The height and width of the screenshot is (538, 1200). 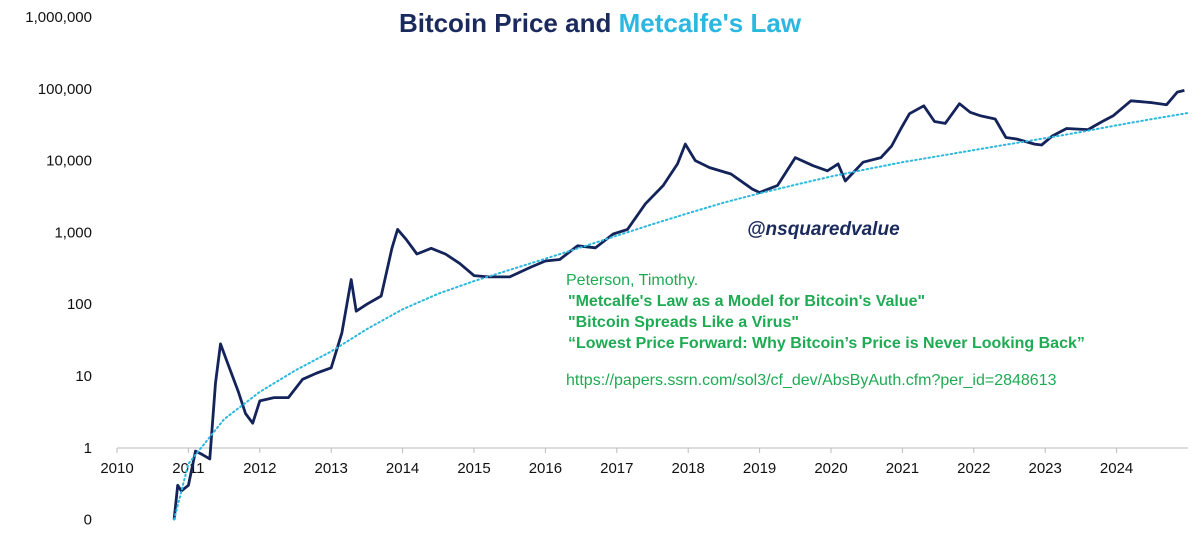 What do you see at coordinates (331, 468) in the screenshot?
I see `x-tick-label: 2013` at bounding box center [331, 468].